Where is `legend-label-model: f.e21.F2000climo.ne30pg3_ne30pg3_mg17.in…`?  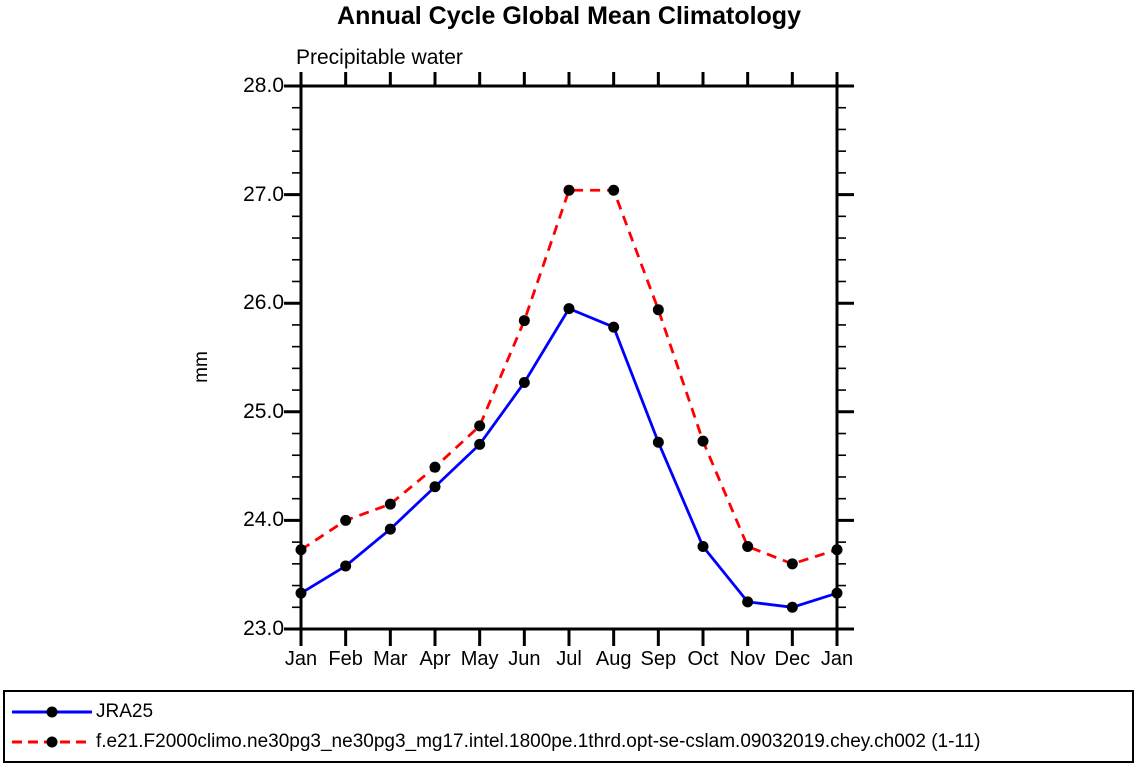
legend-label-model: f.e21.F2000climo.ne30pg3_ne30pg3_mg17.in… is located at coordinates (538, 741).